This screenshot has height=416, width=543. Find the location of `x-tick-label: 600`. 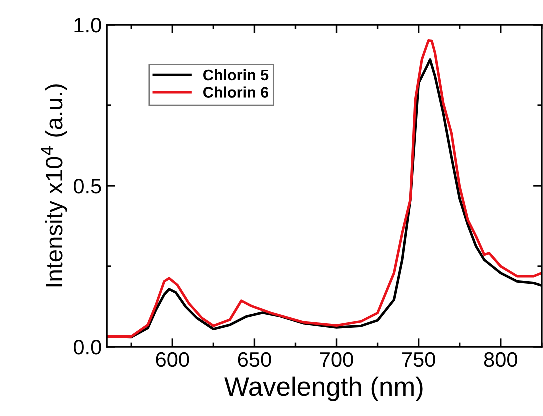

x-tick-label: 600 is located at coordinates (173, 360).